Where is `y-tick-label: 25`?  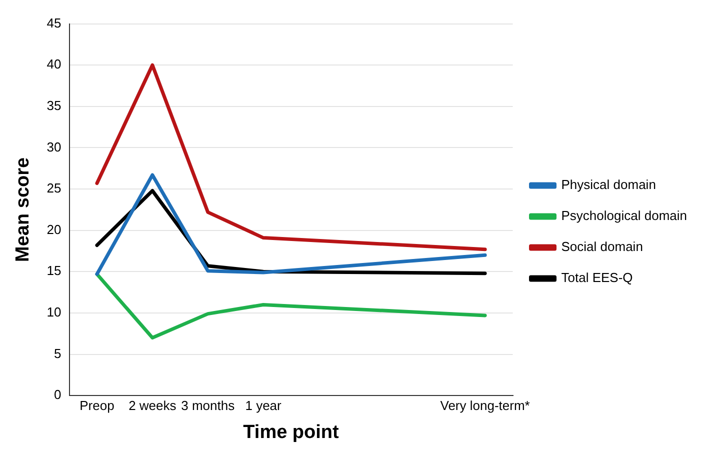
y-tick-label: 25 is located at coordinates (54, 188).